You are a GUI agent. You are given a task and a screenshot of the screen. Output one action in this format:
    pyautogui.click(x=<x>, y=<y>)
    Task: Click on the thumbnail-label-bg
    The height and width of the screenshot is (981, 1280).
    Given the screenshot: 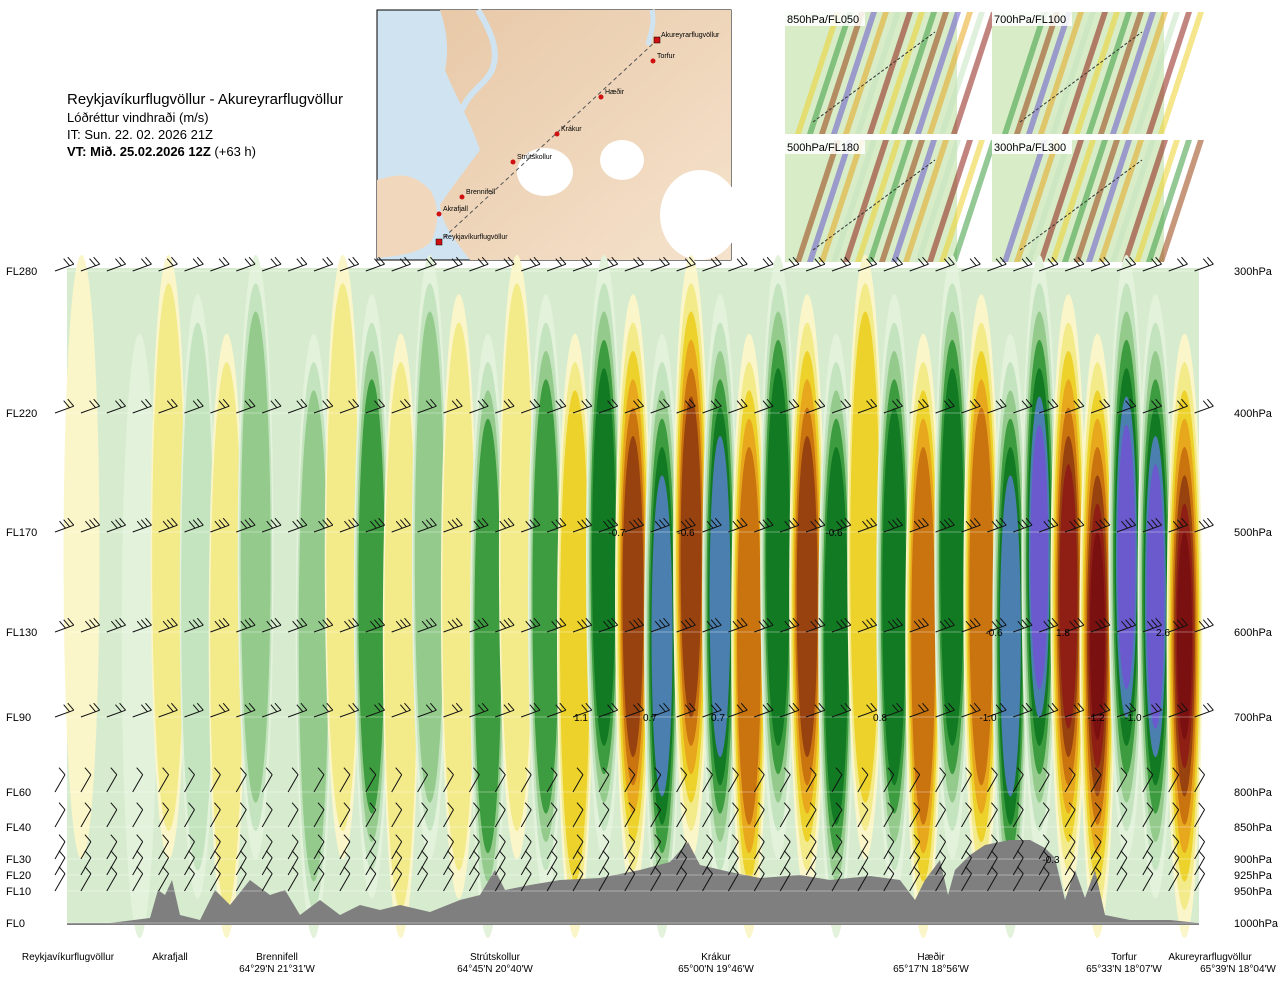 What is the action you would take?
    pyautogui.click(x=1032, y=19)
    